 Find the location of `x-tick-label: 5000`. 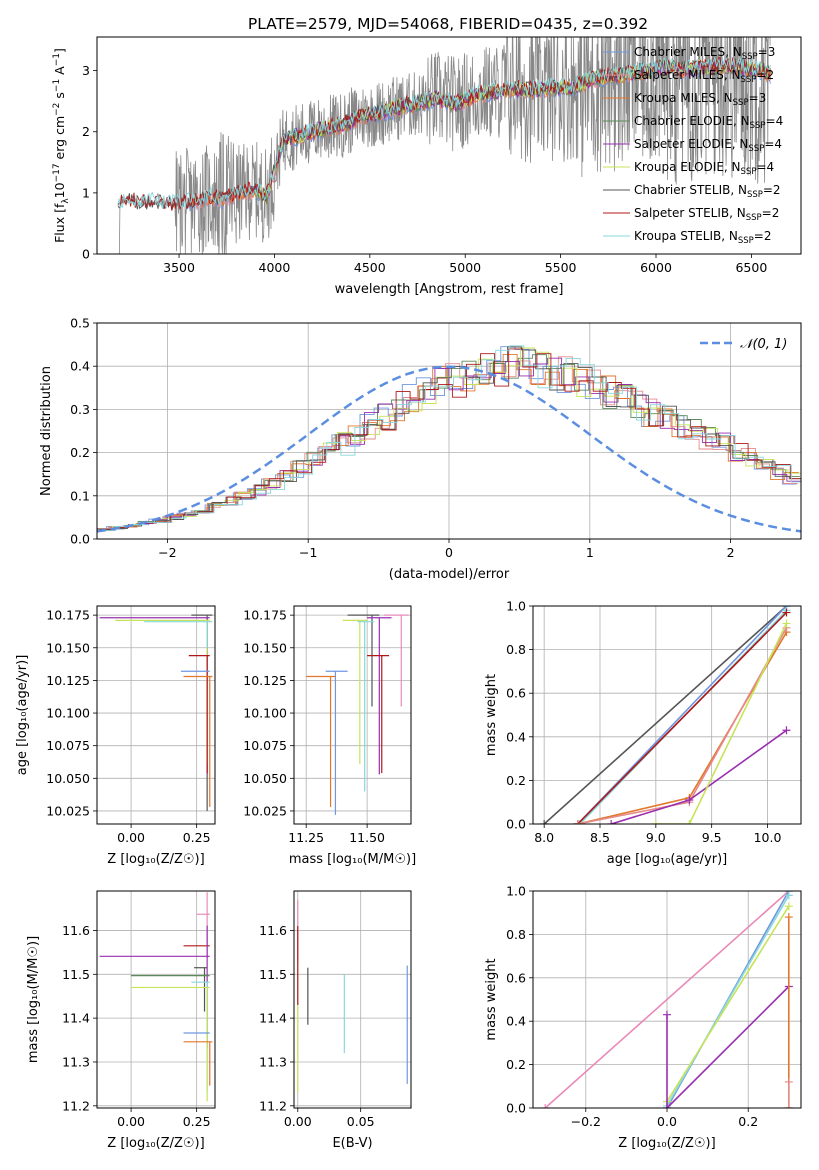

x-tick-label: 5000 is located at coordinates (465, 267).